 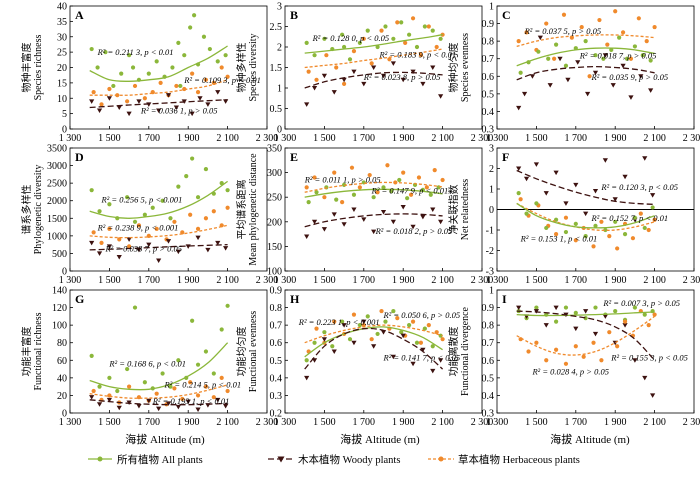 I want to click on x-tick-label: 1 500, so click(x=109, y=280).